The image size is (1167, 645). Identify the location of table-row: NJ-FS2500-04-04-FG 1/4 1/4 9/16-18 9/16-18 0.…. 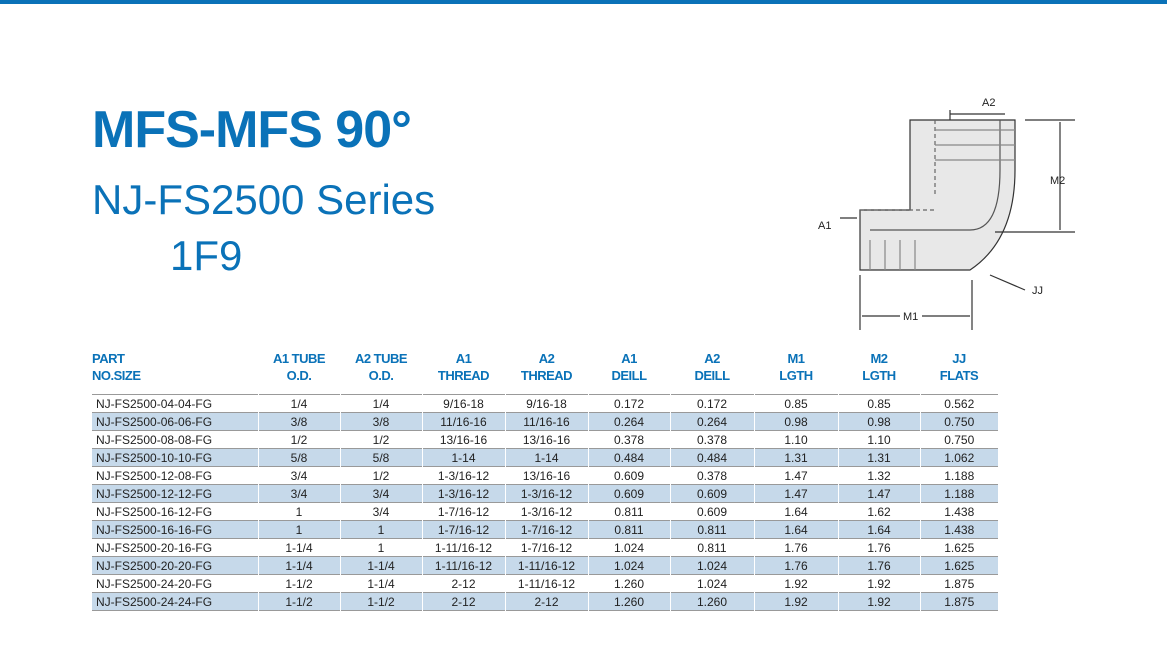
(545, 403).